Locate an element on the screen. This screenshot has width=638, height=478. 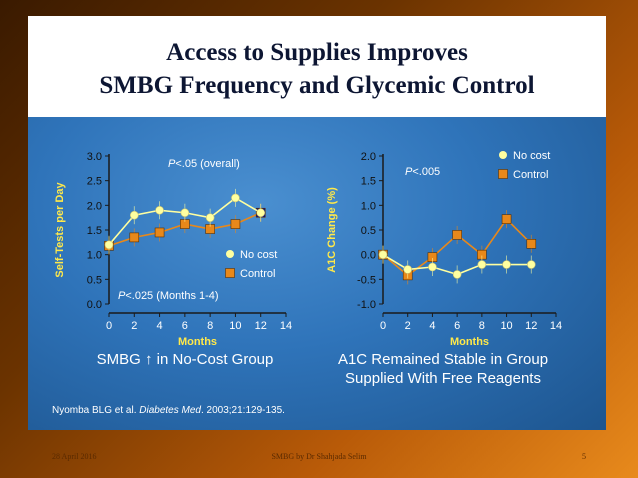
chart2-x-tick-label: 0 is located at coordinates (383, 326).